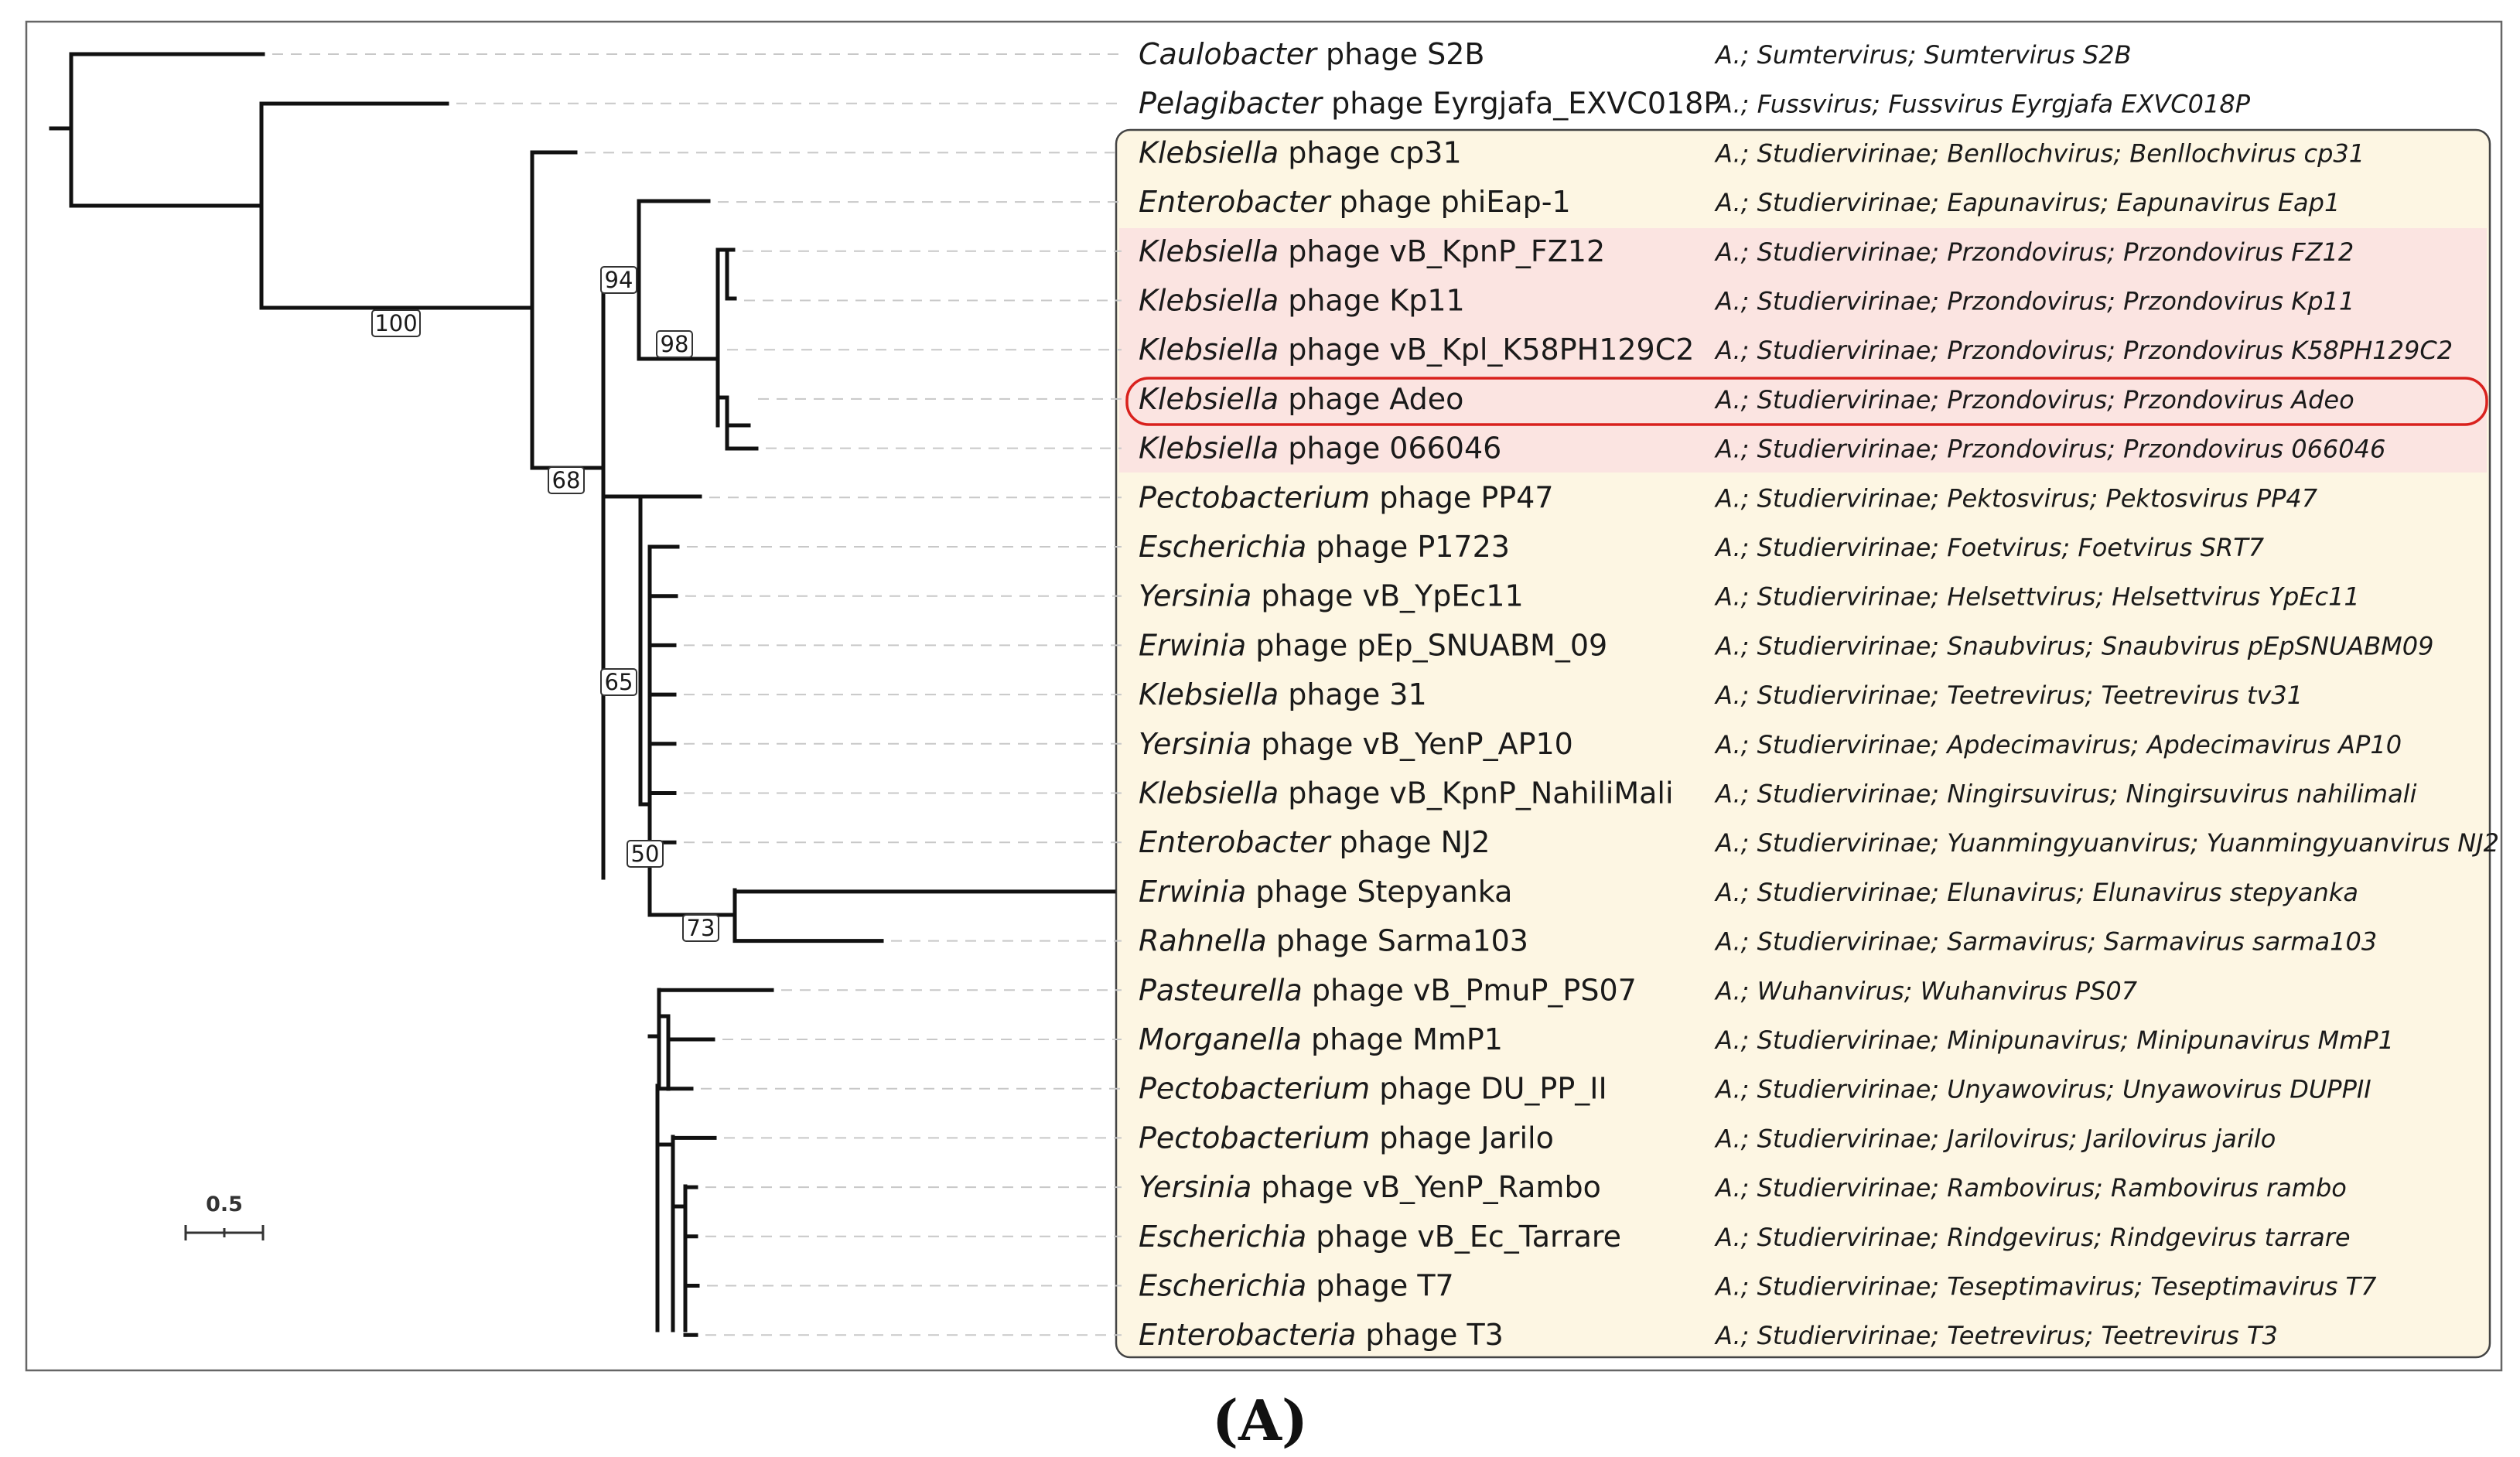 This screenshot has width=2520, height=1457. I want to click on bootstrap-value: 94, so click(619, 280).